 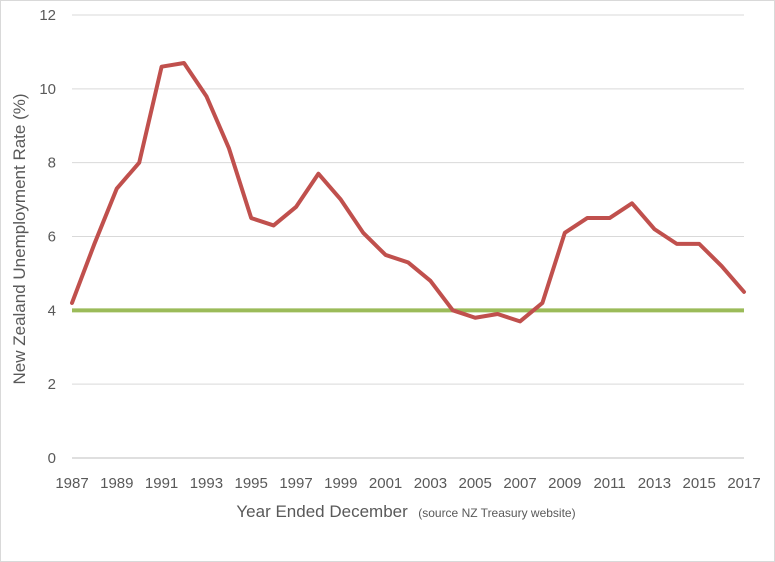 I want to click on x-tick-label: 1989, so click(x=116, y=483).